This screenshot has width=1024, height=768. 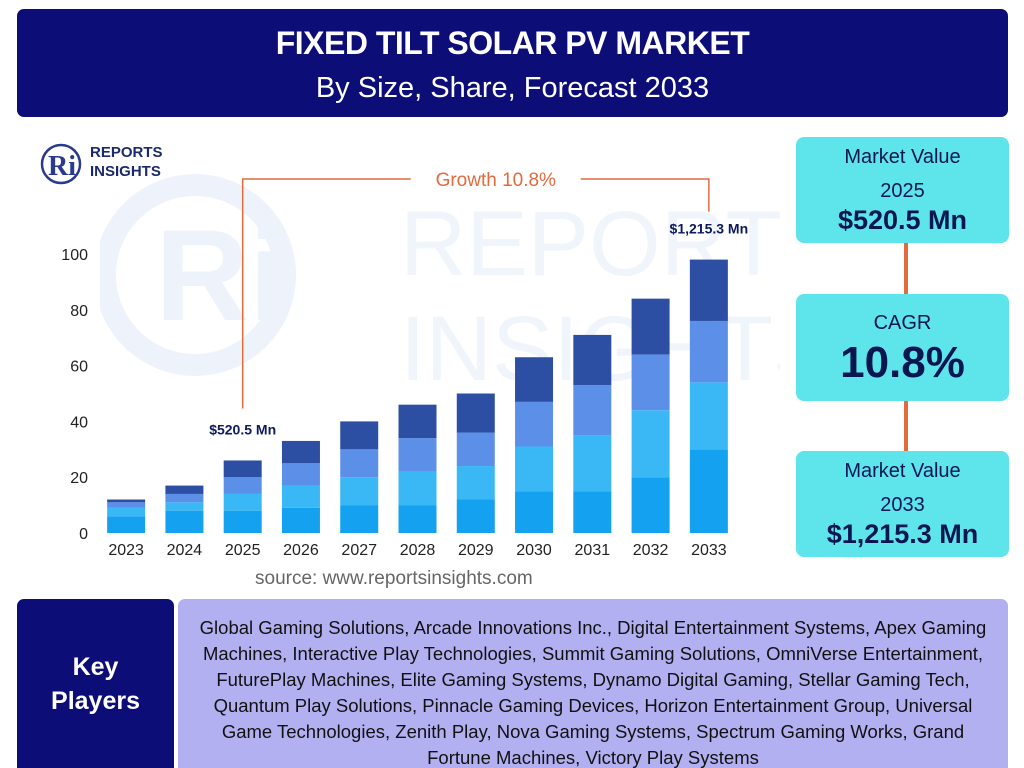 What do you see at coordinates (79, 367) in the screenshot?
I see `y-tick-label: 60` at bounding box center [79, 367].